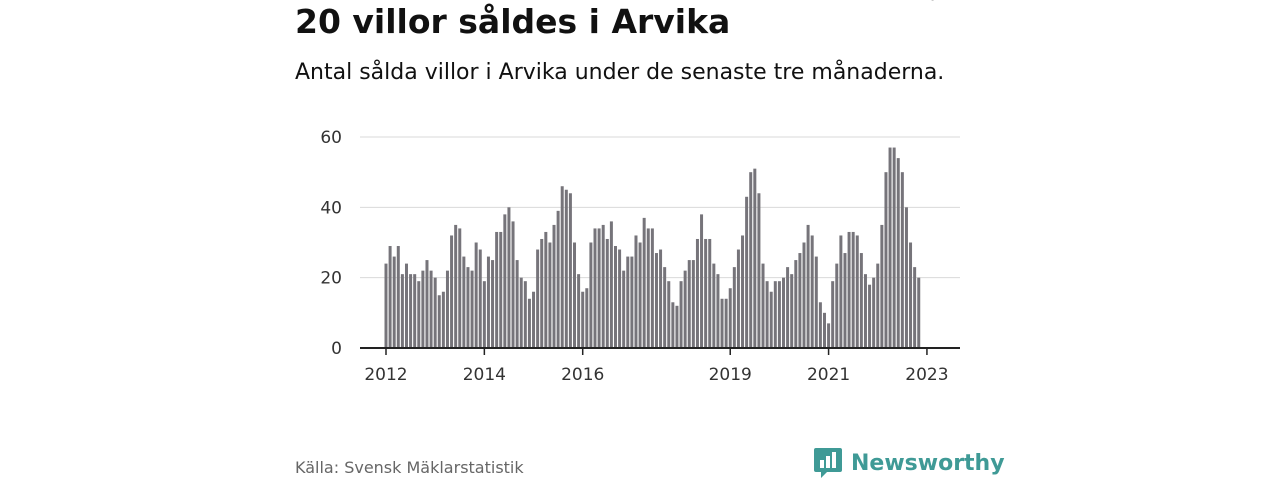 The height and width of the screenshot is (480, 1280). Describe the element at coordinates (331, 208) in the screenshot. I see `y-tick-label: 40` at that location.